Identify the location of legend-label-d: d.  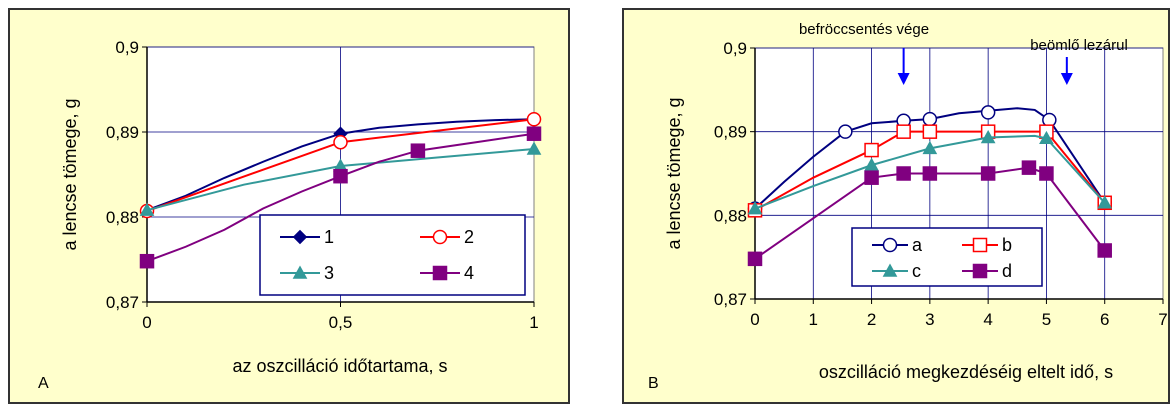
(1007, 271).